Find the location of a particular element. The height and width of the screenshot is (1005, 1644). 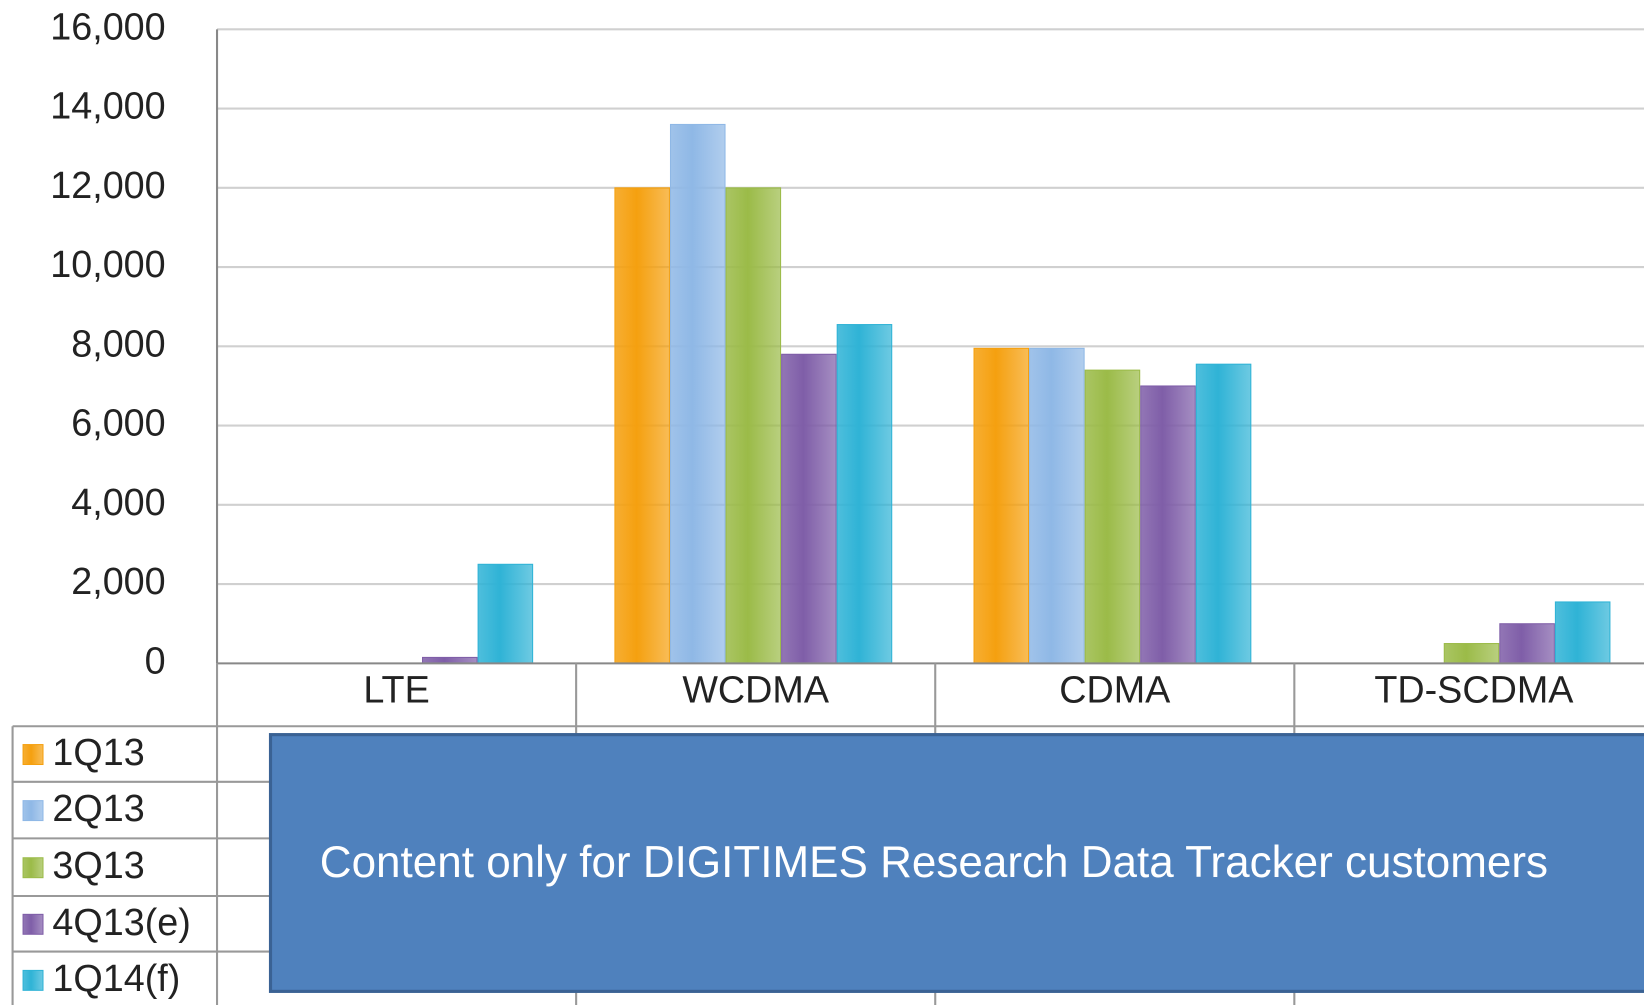

y-tick-label: 14,000 is located at coordinates (107, 106).